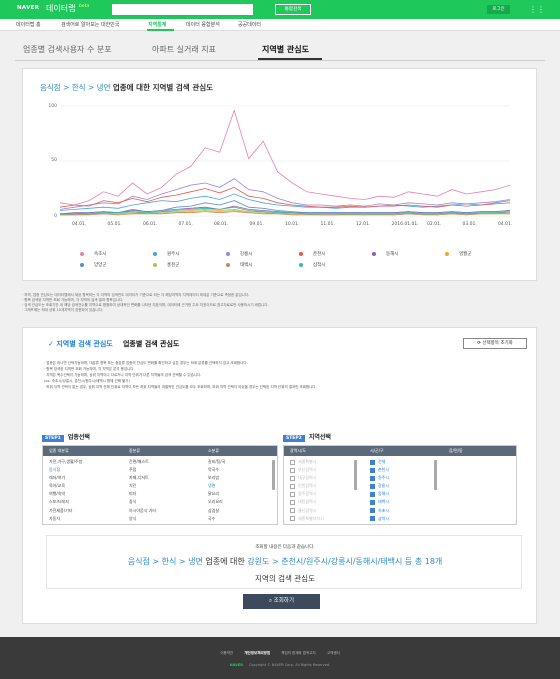 The image size is (560, 679). Describe the element at coordinates (307, 502) in the screenshot. I see `list-item: 대전광역시` at that location.